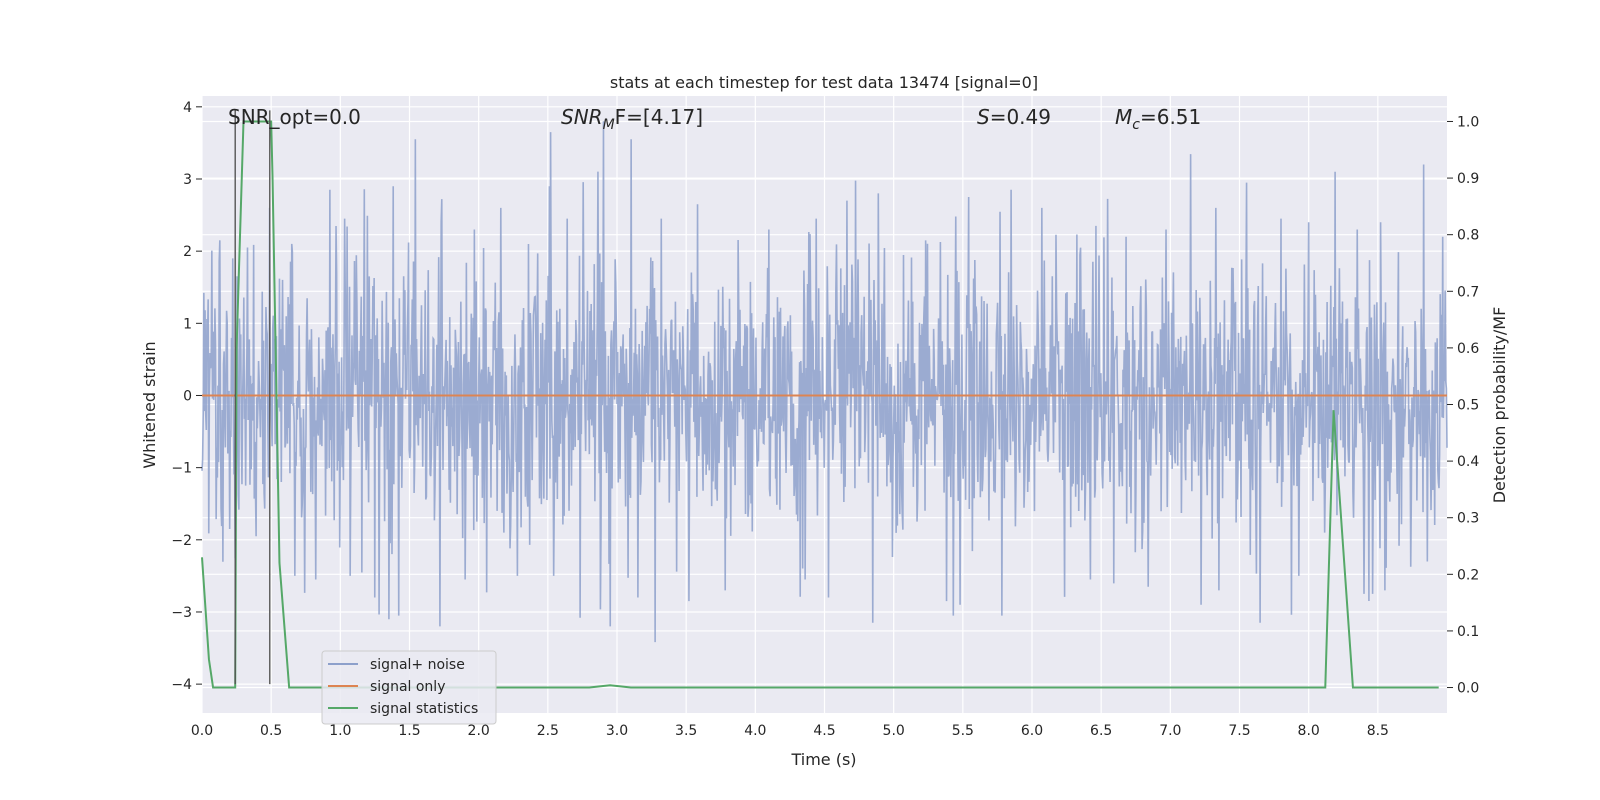 This screenshot has height=800, width=1600. I want to click on y-tick-label: −3, so click(181, 613).